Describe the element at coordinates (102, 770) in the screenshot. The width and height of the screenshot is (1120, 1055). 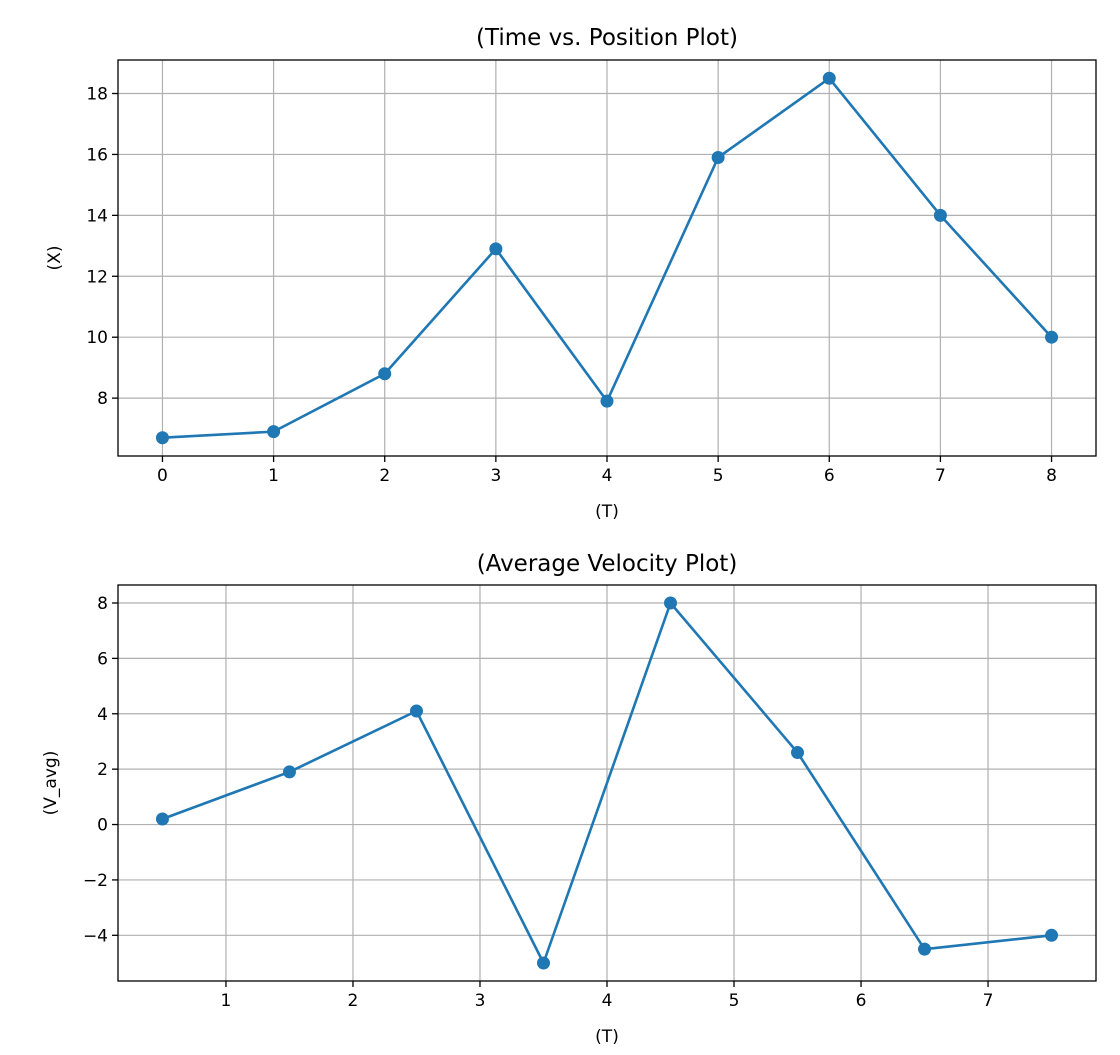
I see `y-tick-label: 2` at that location.